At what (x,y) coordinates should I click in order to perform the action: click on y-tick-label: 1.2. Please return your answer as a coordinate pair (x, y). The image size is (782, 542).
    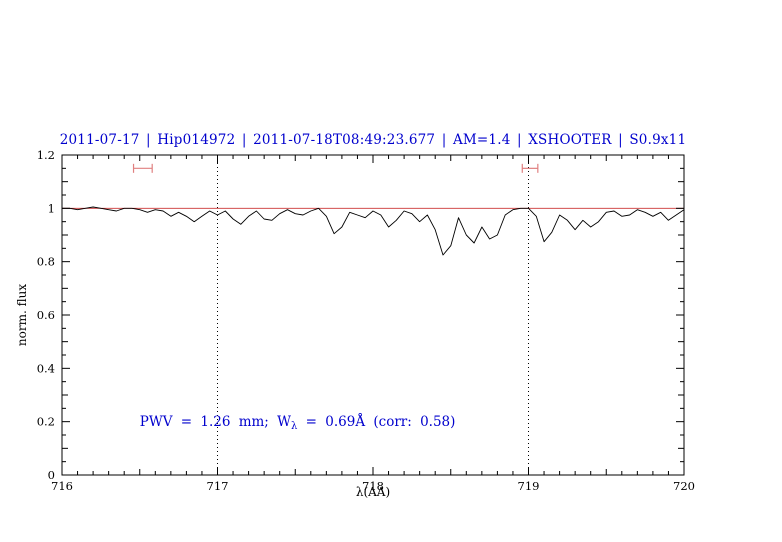
    Looking at the image, I should click on (46, 155).